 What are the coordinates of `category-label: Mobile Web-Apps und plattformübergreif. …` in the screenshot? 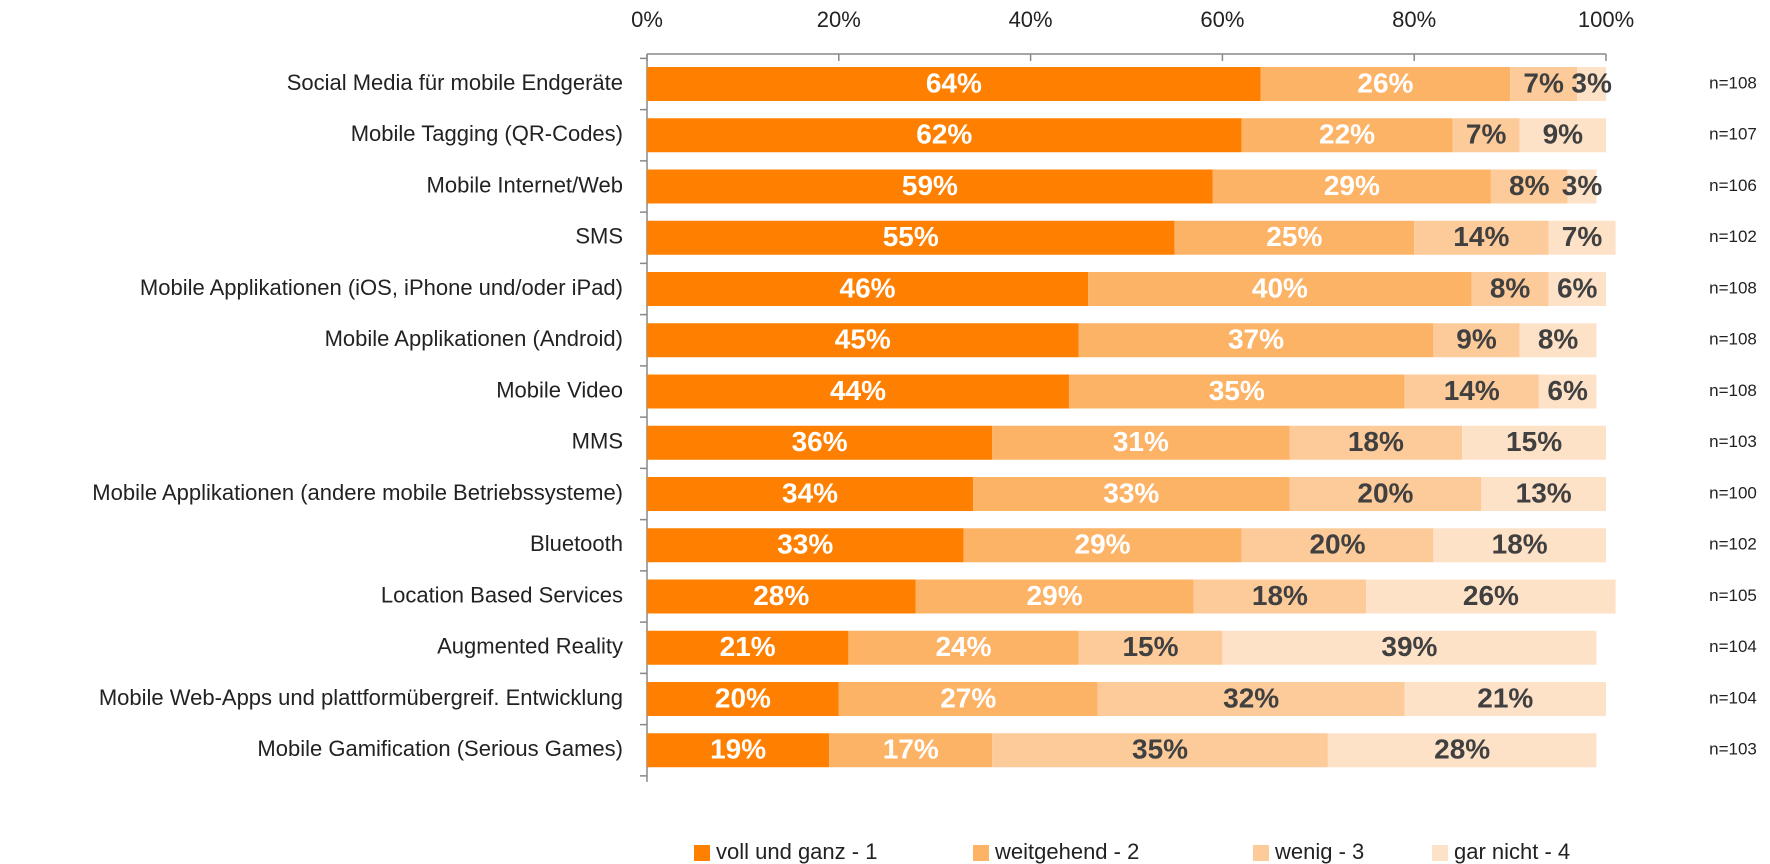 It's located at (361, 697).